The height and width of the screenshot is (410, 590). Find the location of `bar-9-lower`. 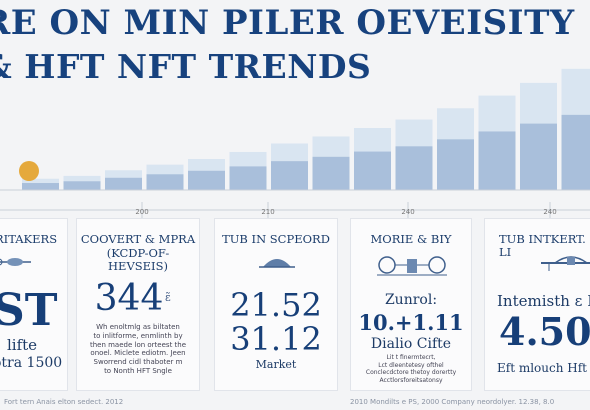

bar-9-lower is located at coordinates (372, 170).